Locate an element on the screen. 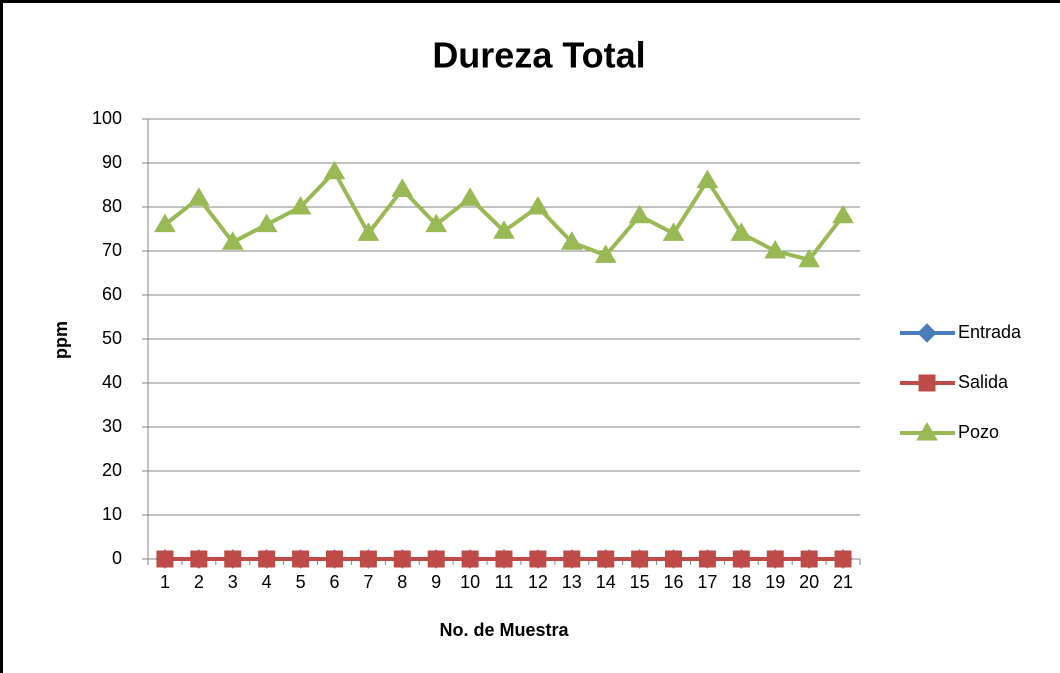 The width and height of the screenshot is (1060, 673). x-tick-label: 8 is located at coordinates (402, 582).